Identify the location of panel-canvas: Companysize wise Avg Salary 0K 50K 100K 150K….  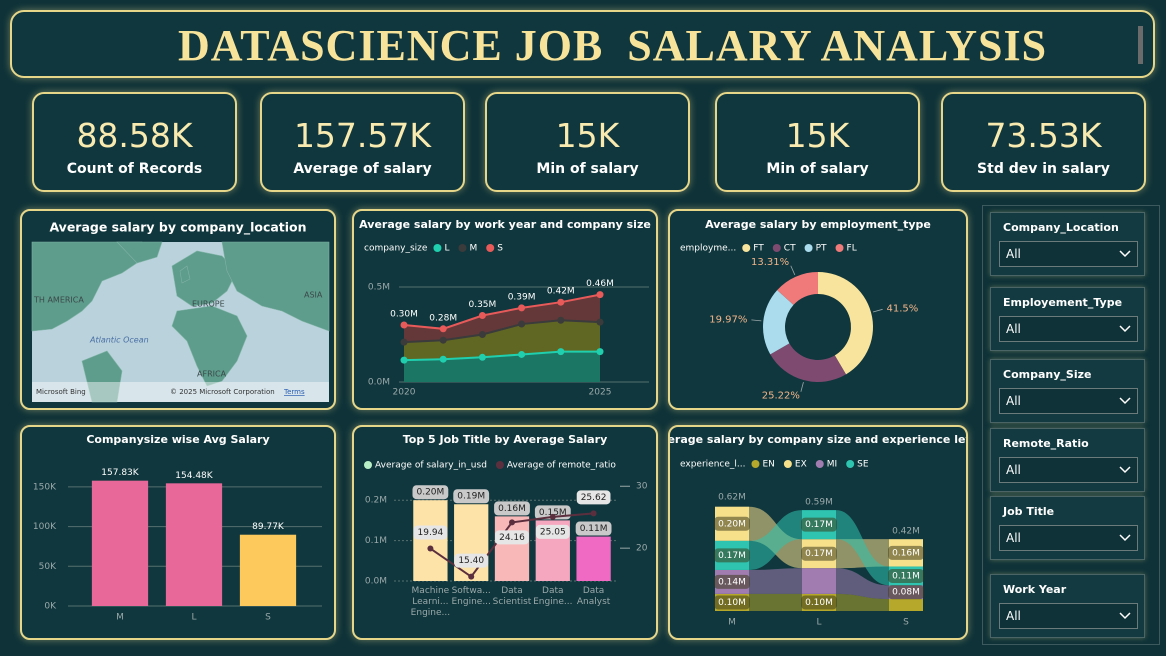
(177, 528).